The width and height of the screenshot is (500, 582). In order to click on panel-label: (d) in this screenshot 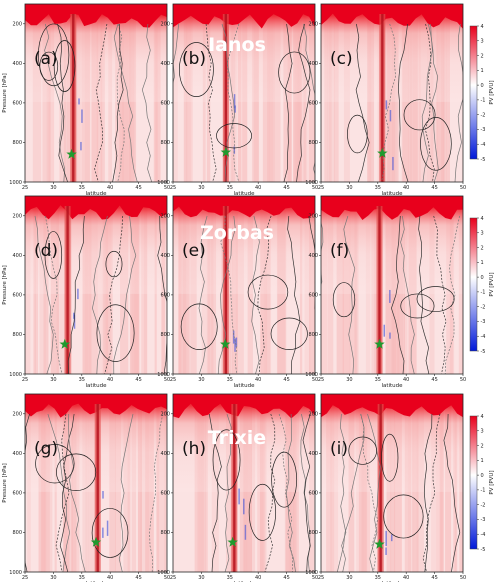, I will do `click(46, 251)`.